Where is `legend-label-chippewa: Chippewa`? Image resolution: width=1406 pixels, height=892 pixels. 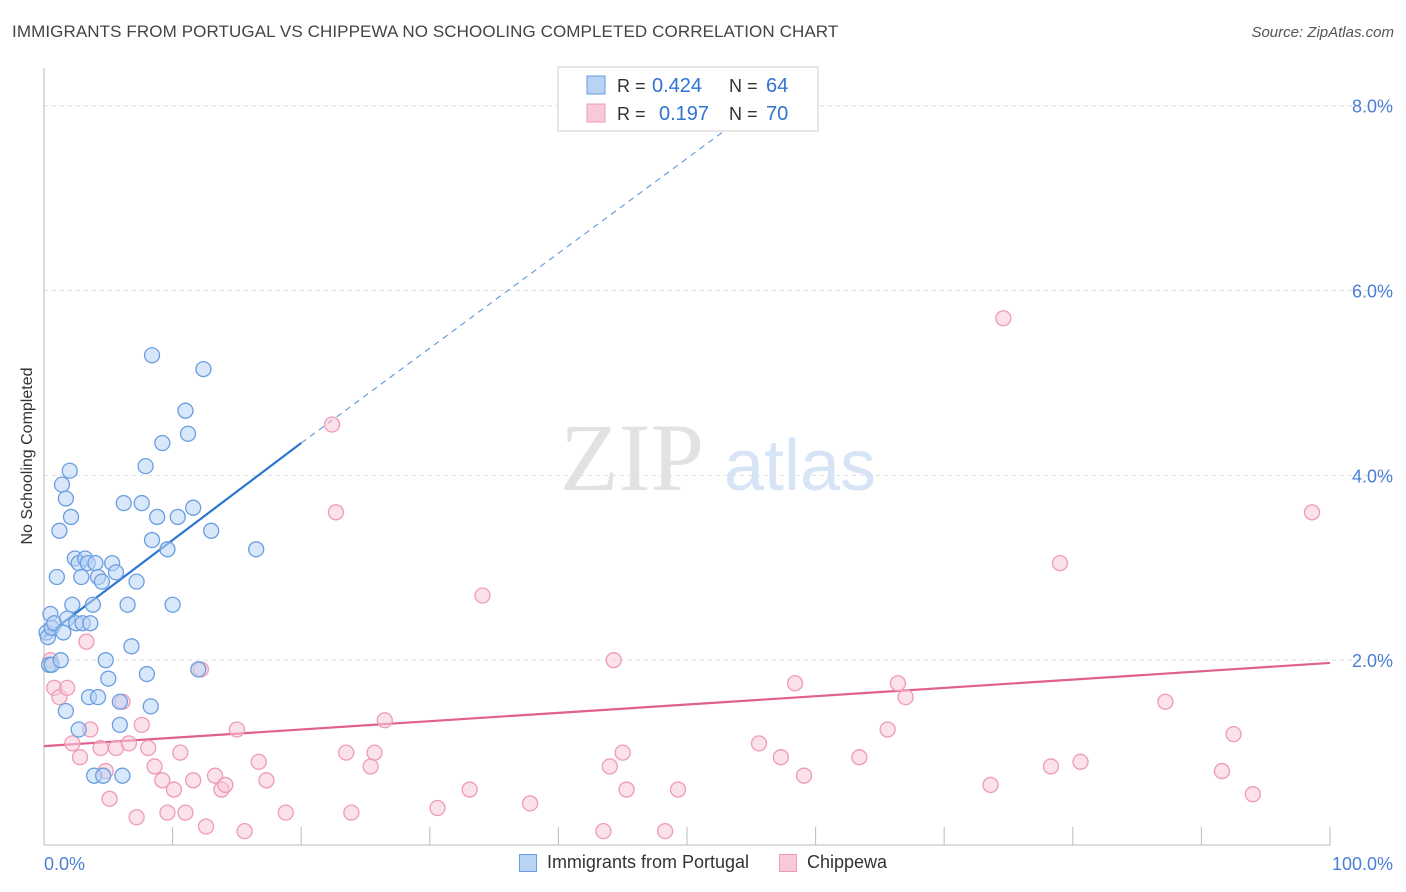
legend-label-chippewa: Chippewa is located at coordinates (847, 862).